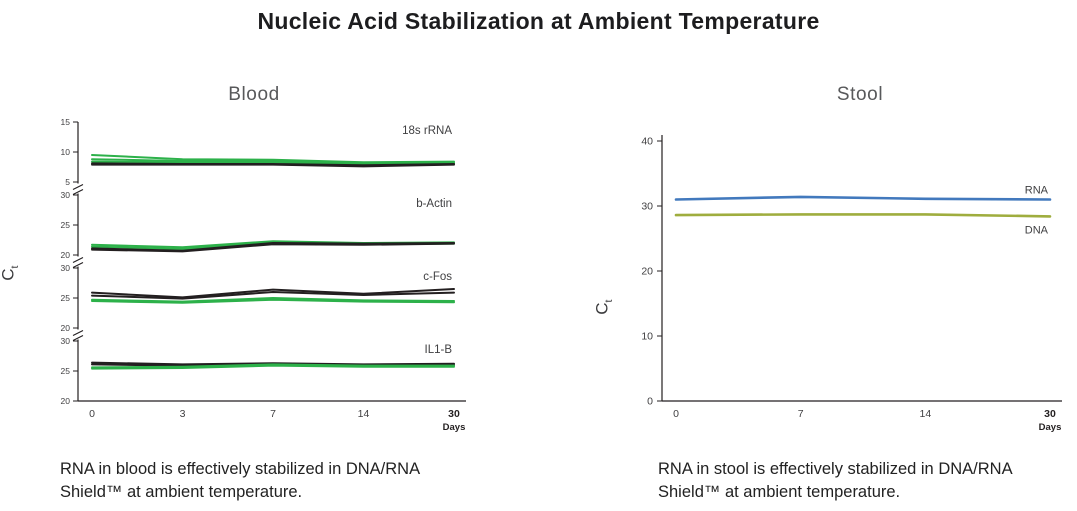 Image resolution: width=1077 pixels, height=511 pixels. I want to click on svg-text: 3, so click(183, 414).